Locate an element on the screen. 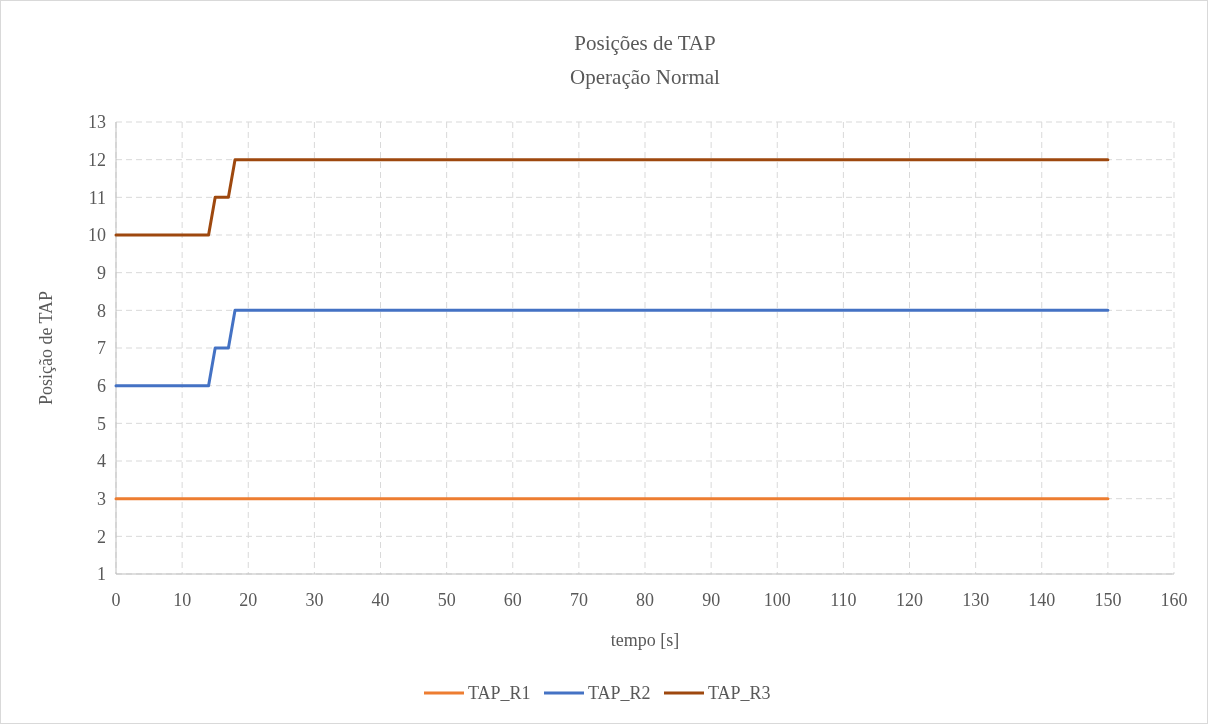 This screenshot has height=724, width=1208. y-tick-label: 6 is located at coordinates (101, 385).